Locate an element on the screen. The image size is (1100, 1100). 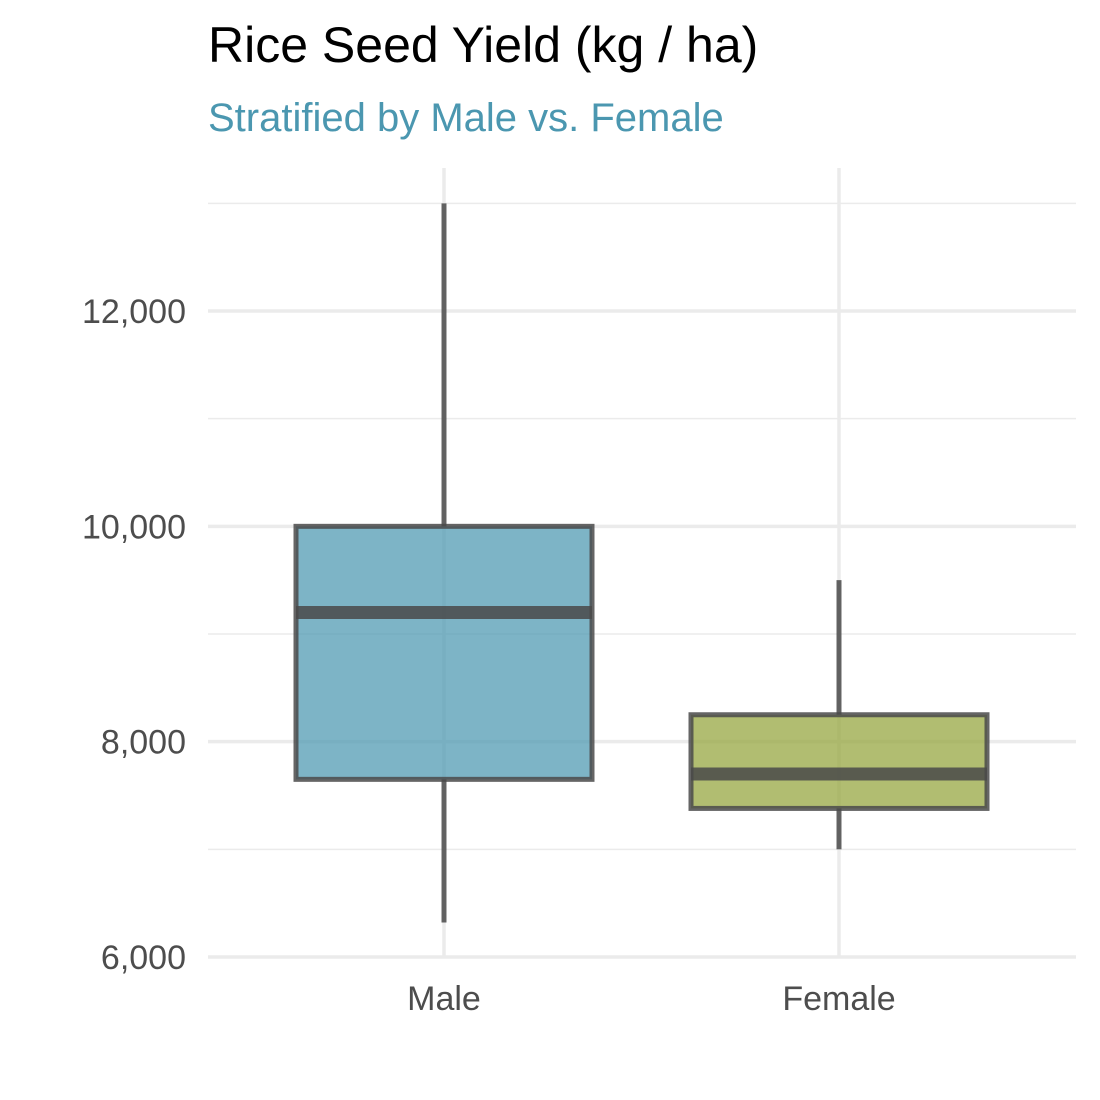
y-tick-label: 12,000 is located at coordinates (134, 312).